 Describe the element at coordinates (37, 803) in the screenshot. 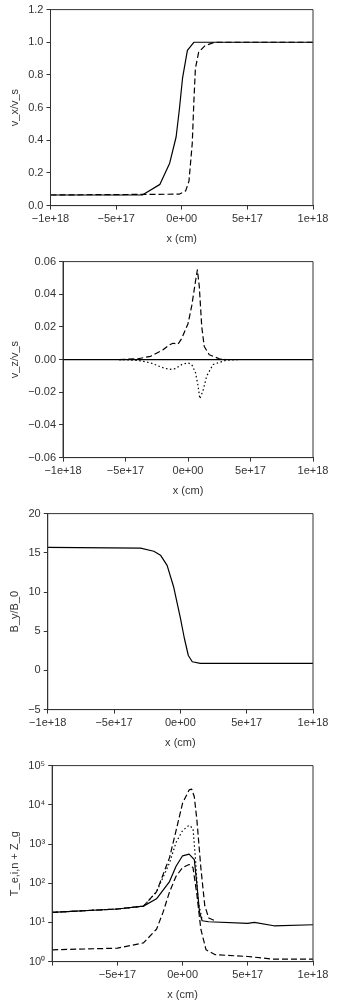

I see `y-tick-label: 10⁴` at that location.